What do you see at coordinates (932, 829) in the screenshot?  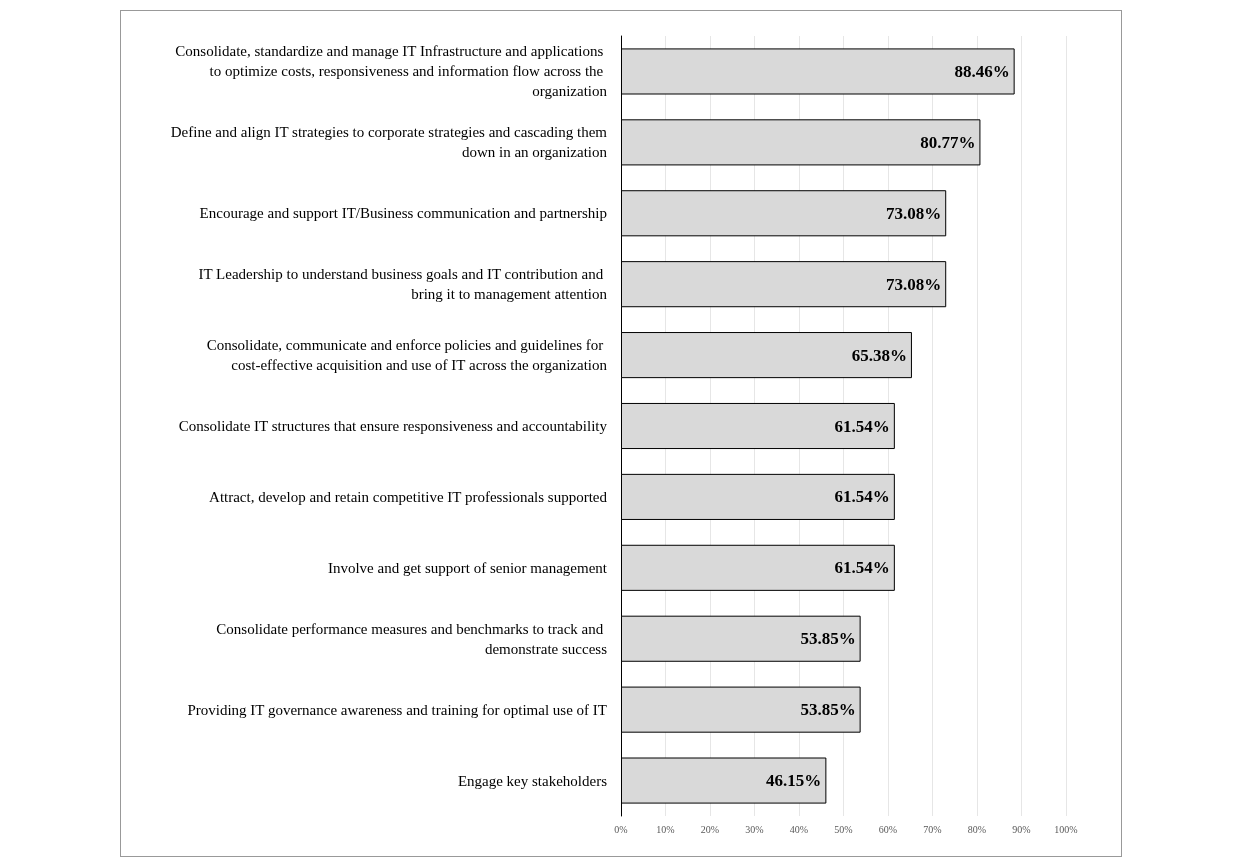 I see `x-tick-label: 70%` at bounding box center [932, 829].